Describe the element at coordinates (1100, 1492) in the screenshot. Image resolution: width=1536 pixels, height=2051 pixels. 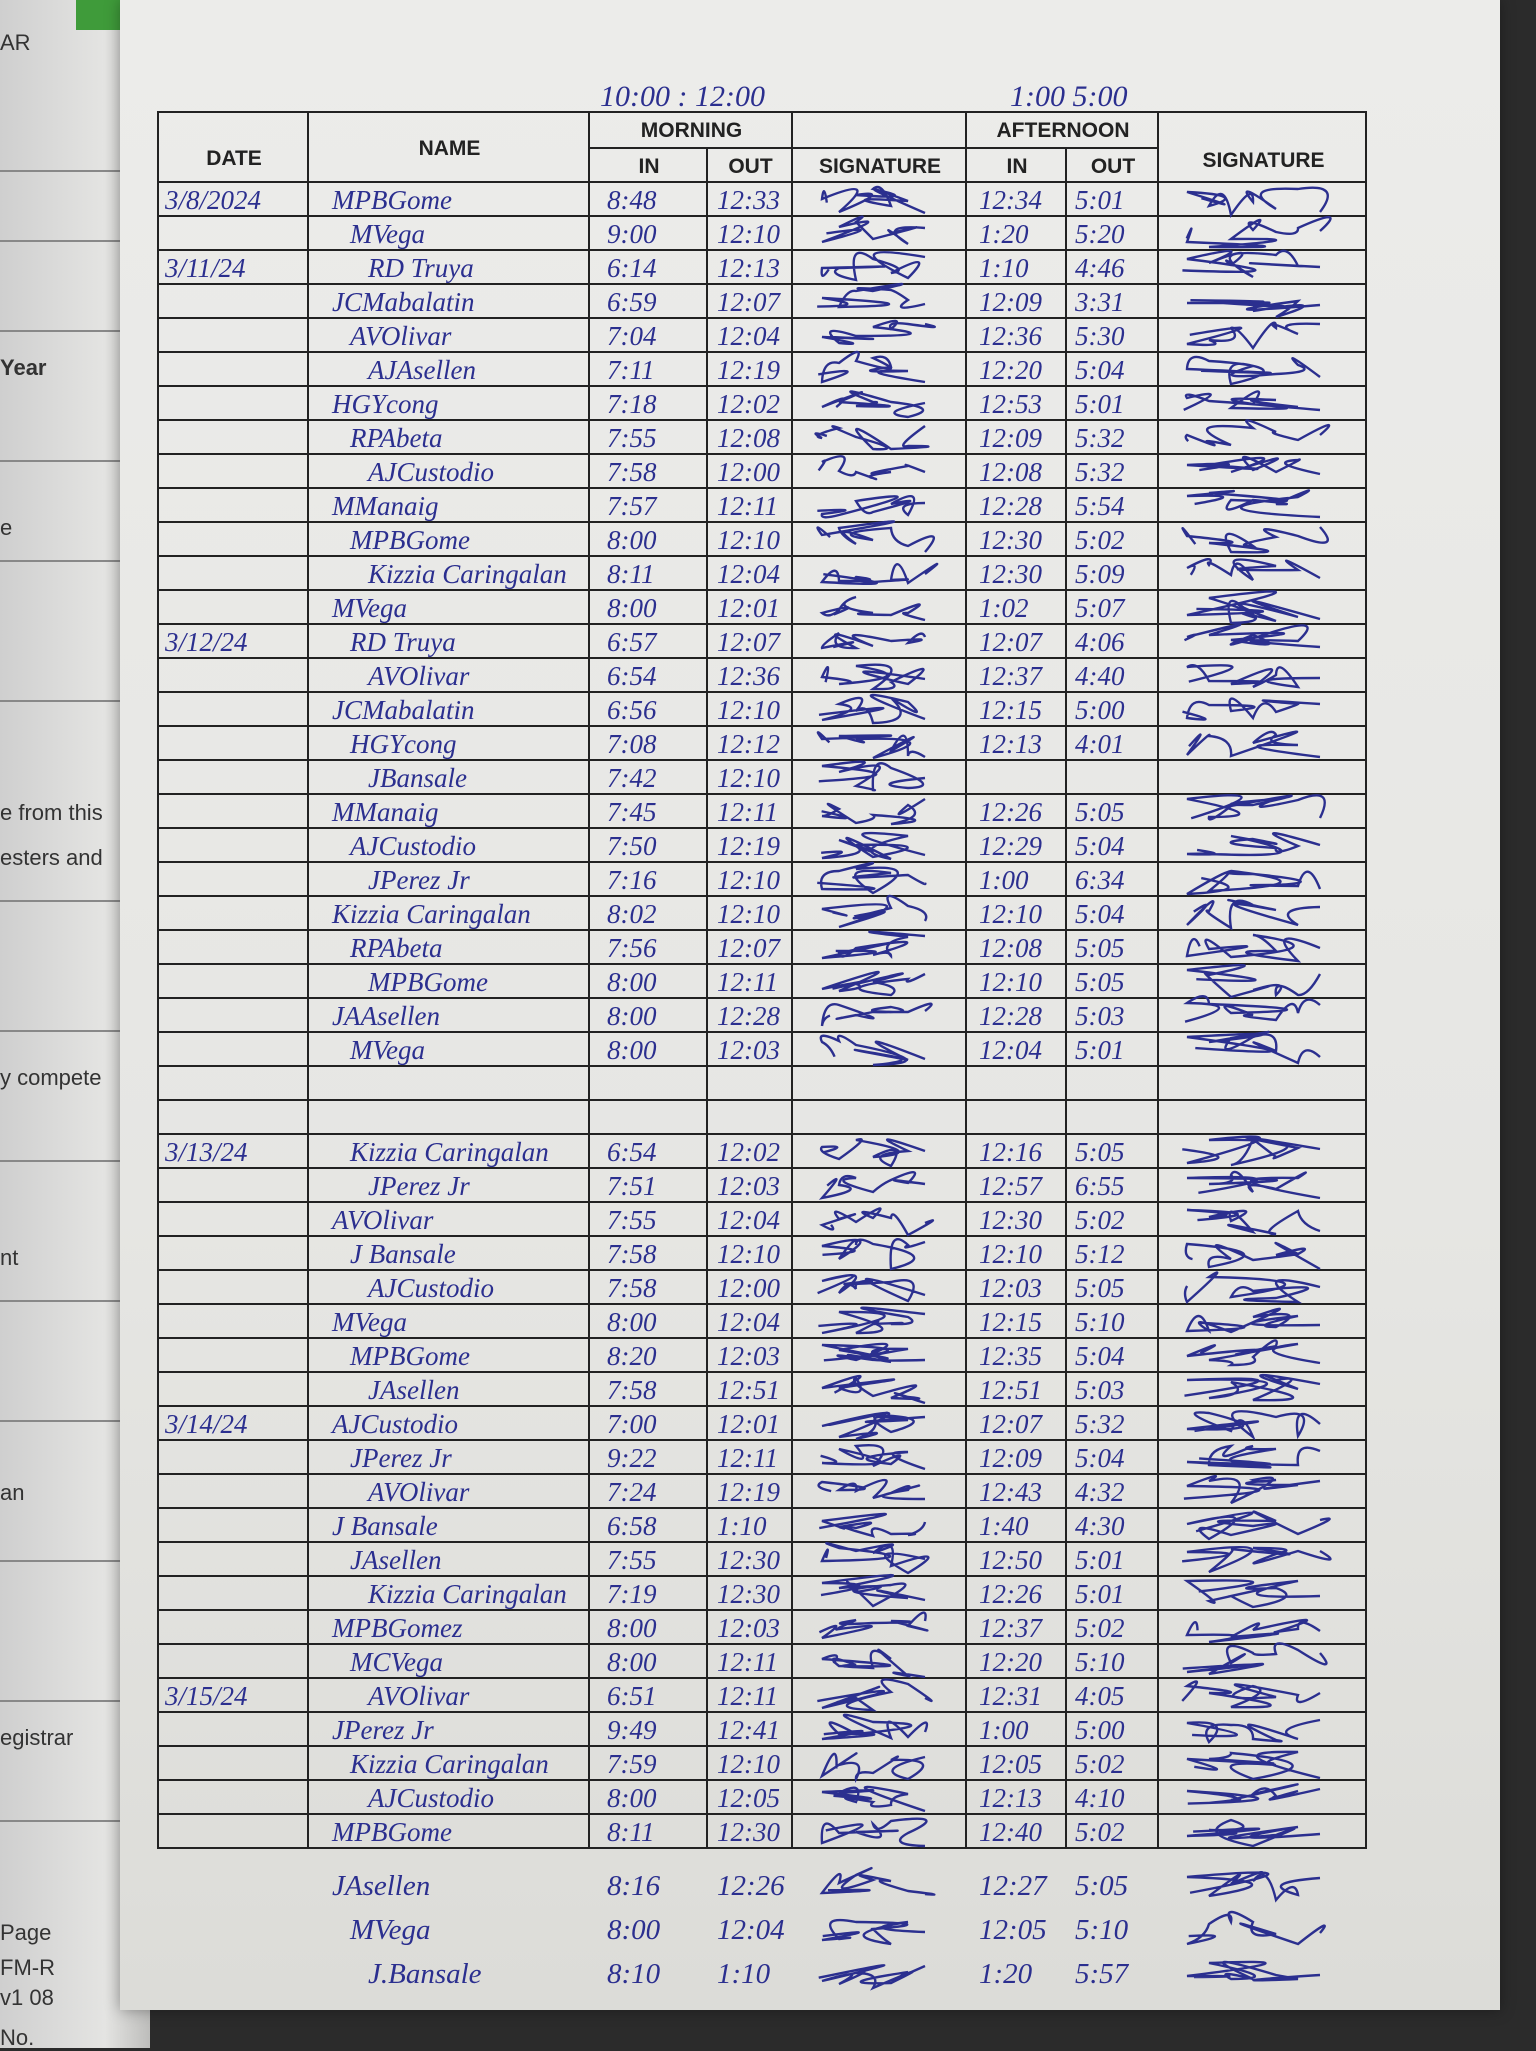
I see `pm-out-cell: 4:32` at that location.